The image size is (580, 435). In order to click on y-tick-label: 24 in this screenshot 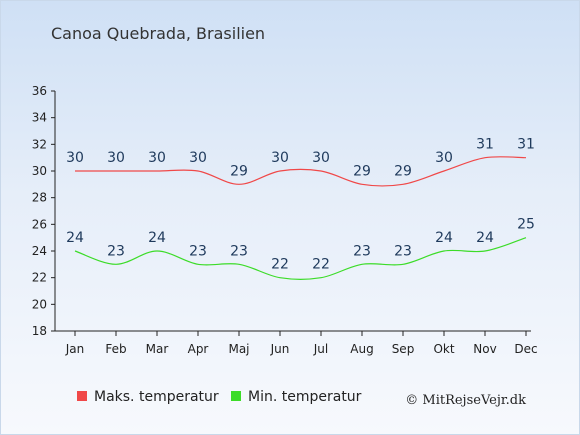, I will do `click(39, 251)`.